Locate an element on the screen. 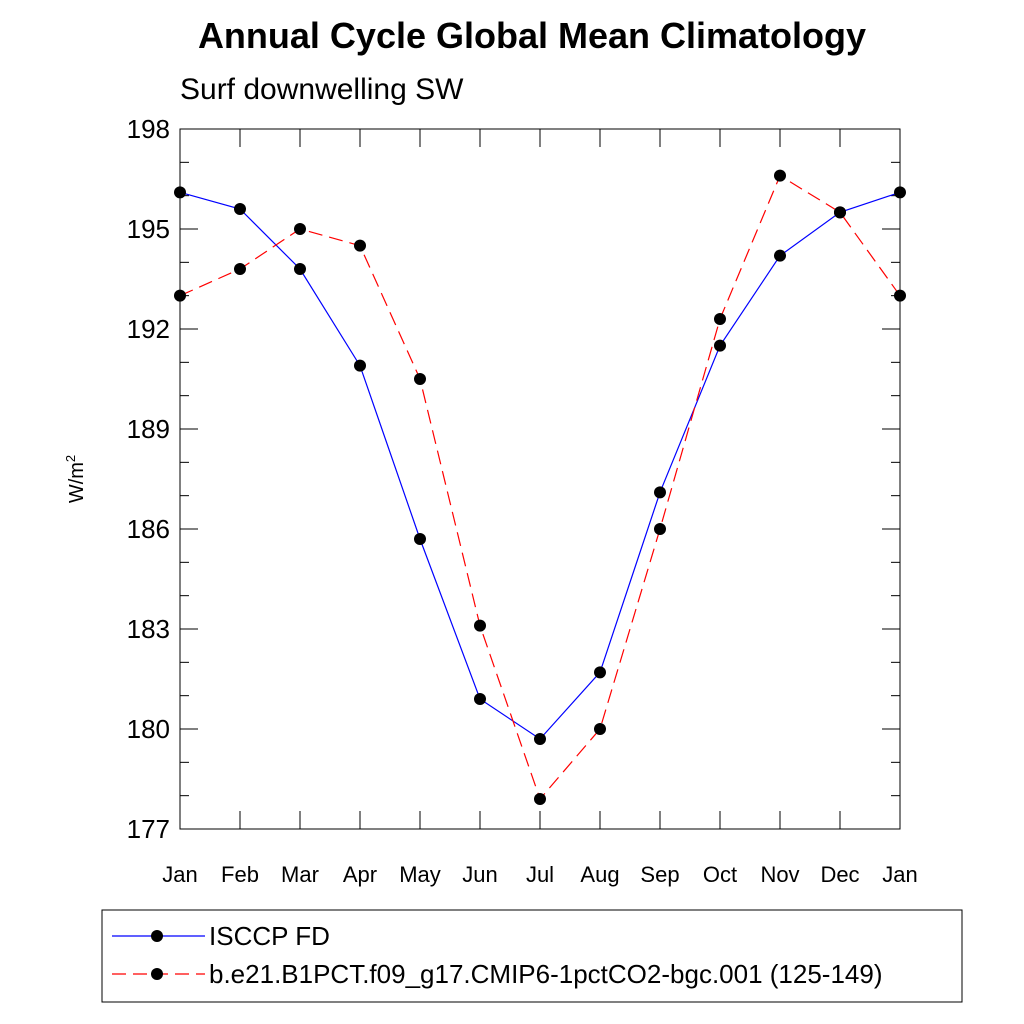  y-axis-label: W/m2 is located at coordinates (75, 479).